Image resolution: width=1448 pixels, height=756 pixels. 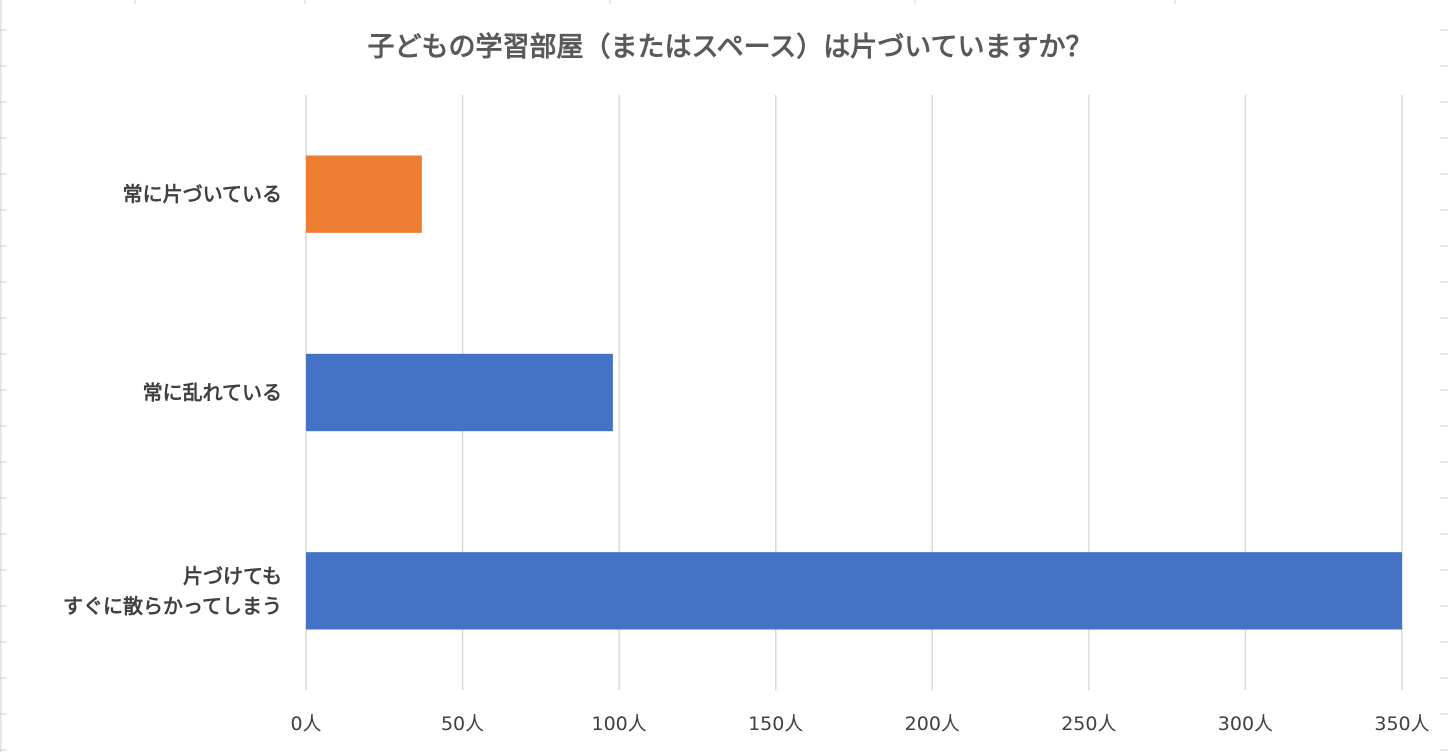 What do you see at coordinates (462, 724) in the screenshot?
I see `x-tick-label: 50人` at bounding box center [462, 724].